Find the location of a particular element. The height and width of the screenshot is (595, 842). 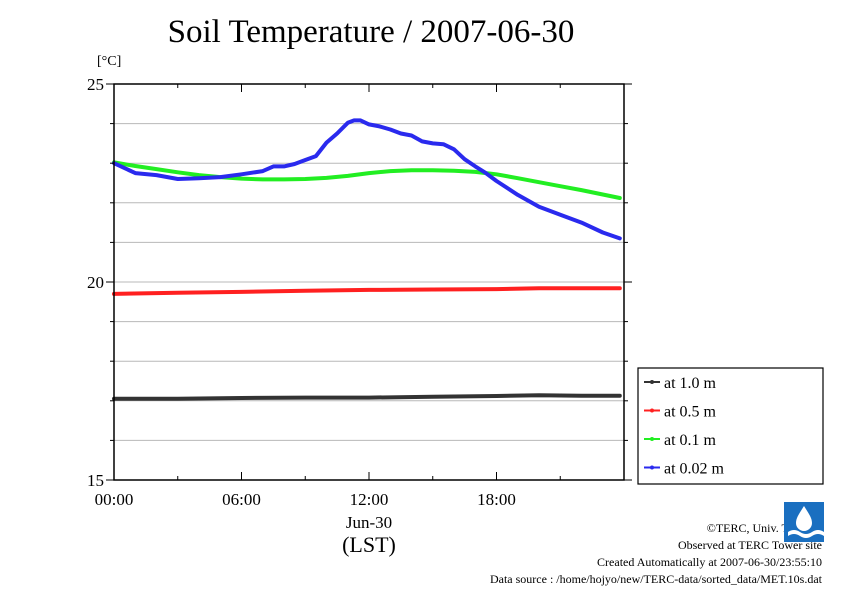

y-tick-label: 20 is located at coordinates (95, 282).